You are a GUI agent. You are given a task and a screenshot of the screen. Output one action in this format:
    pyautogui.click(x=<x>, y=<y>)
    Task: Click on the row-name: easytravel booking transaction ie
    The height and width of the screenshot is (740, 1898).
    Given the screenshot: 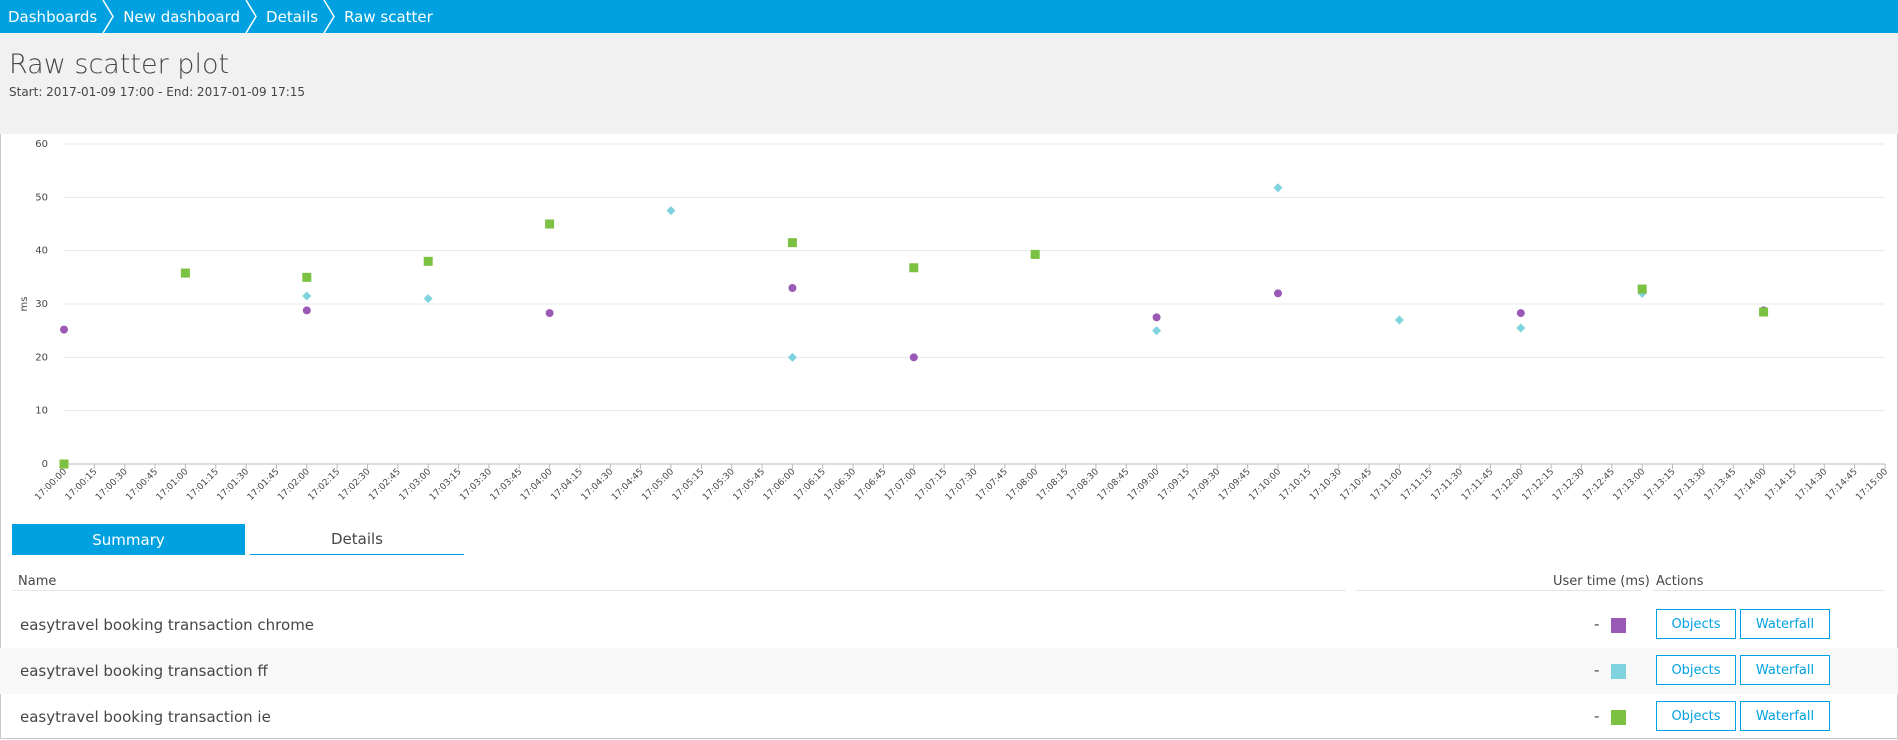 What is the action you would take?
    pyautogui.click(x=145, y=717)
    